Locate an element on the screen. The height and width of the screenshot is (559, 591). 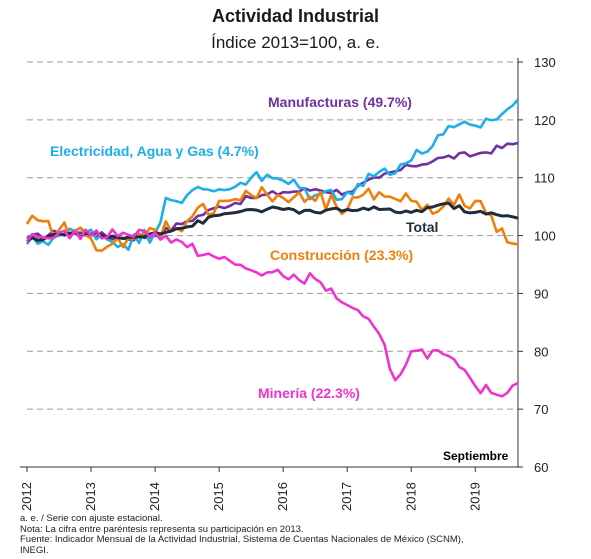
footnote-ae: a. e. / Serie con ajuste estacional. is located at coordinates (91, 518).